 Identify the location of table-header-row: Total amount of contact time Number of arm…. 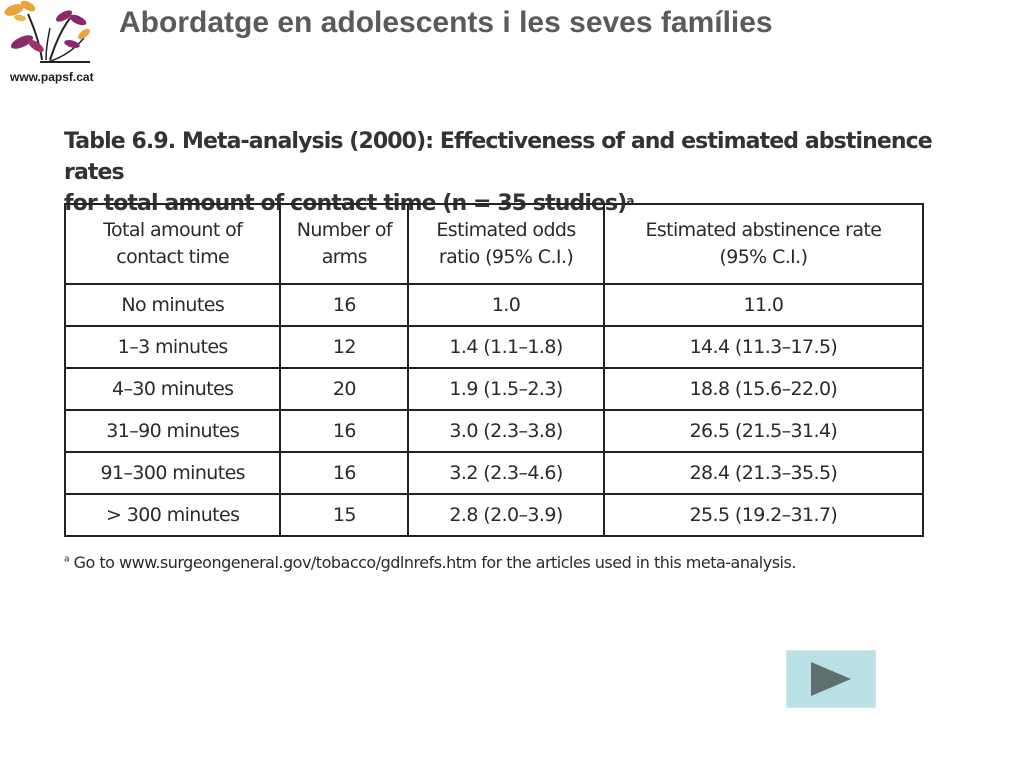
(494, 244).